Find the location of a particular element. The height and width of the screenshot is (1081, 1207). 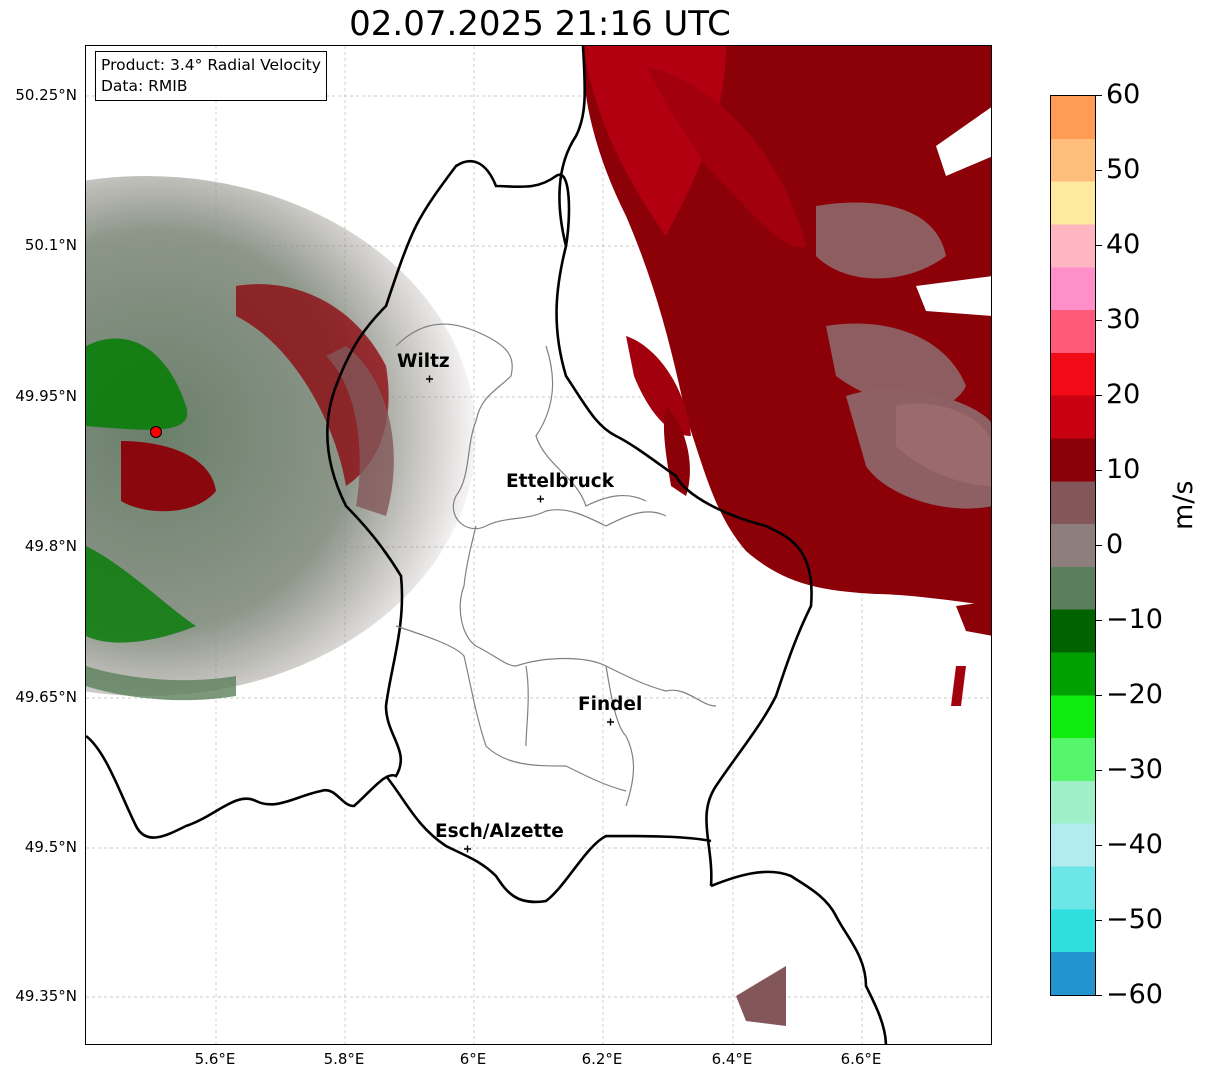

city-label-esch: Esch/Alzette is located at coordinates (499, 831).